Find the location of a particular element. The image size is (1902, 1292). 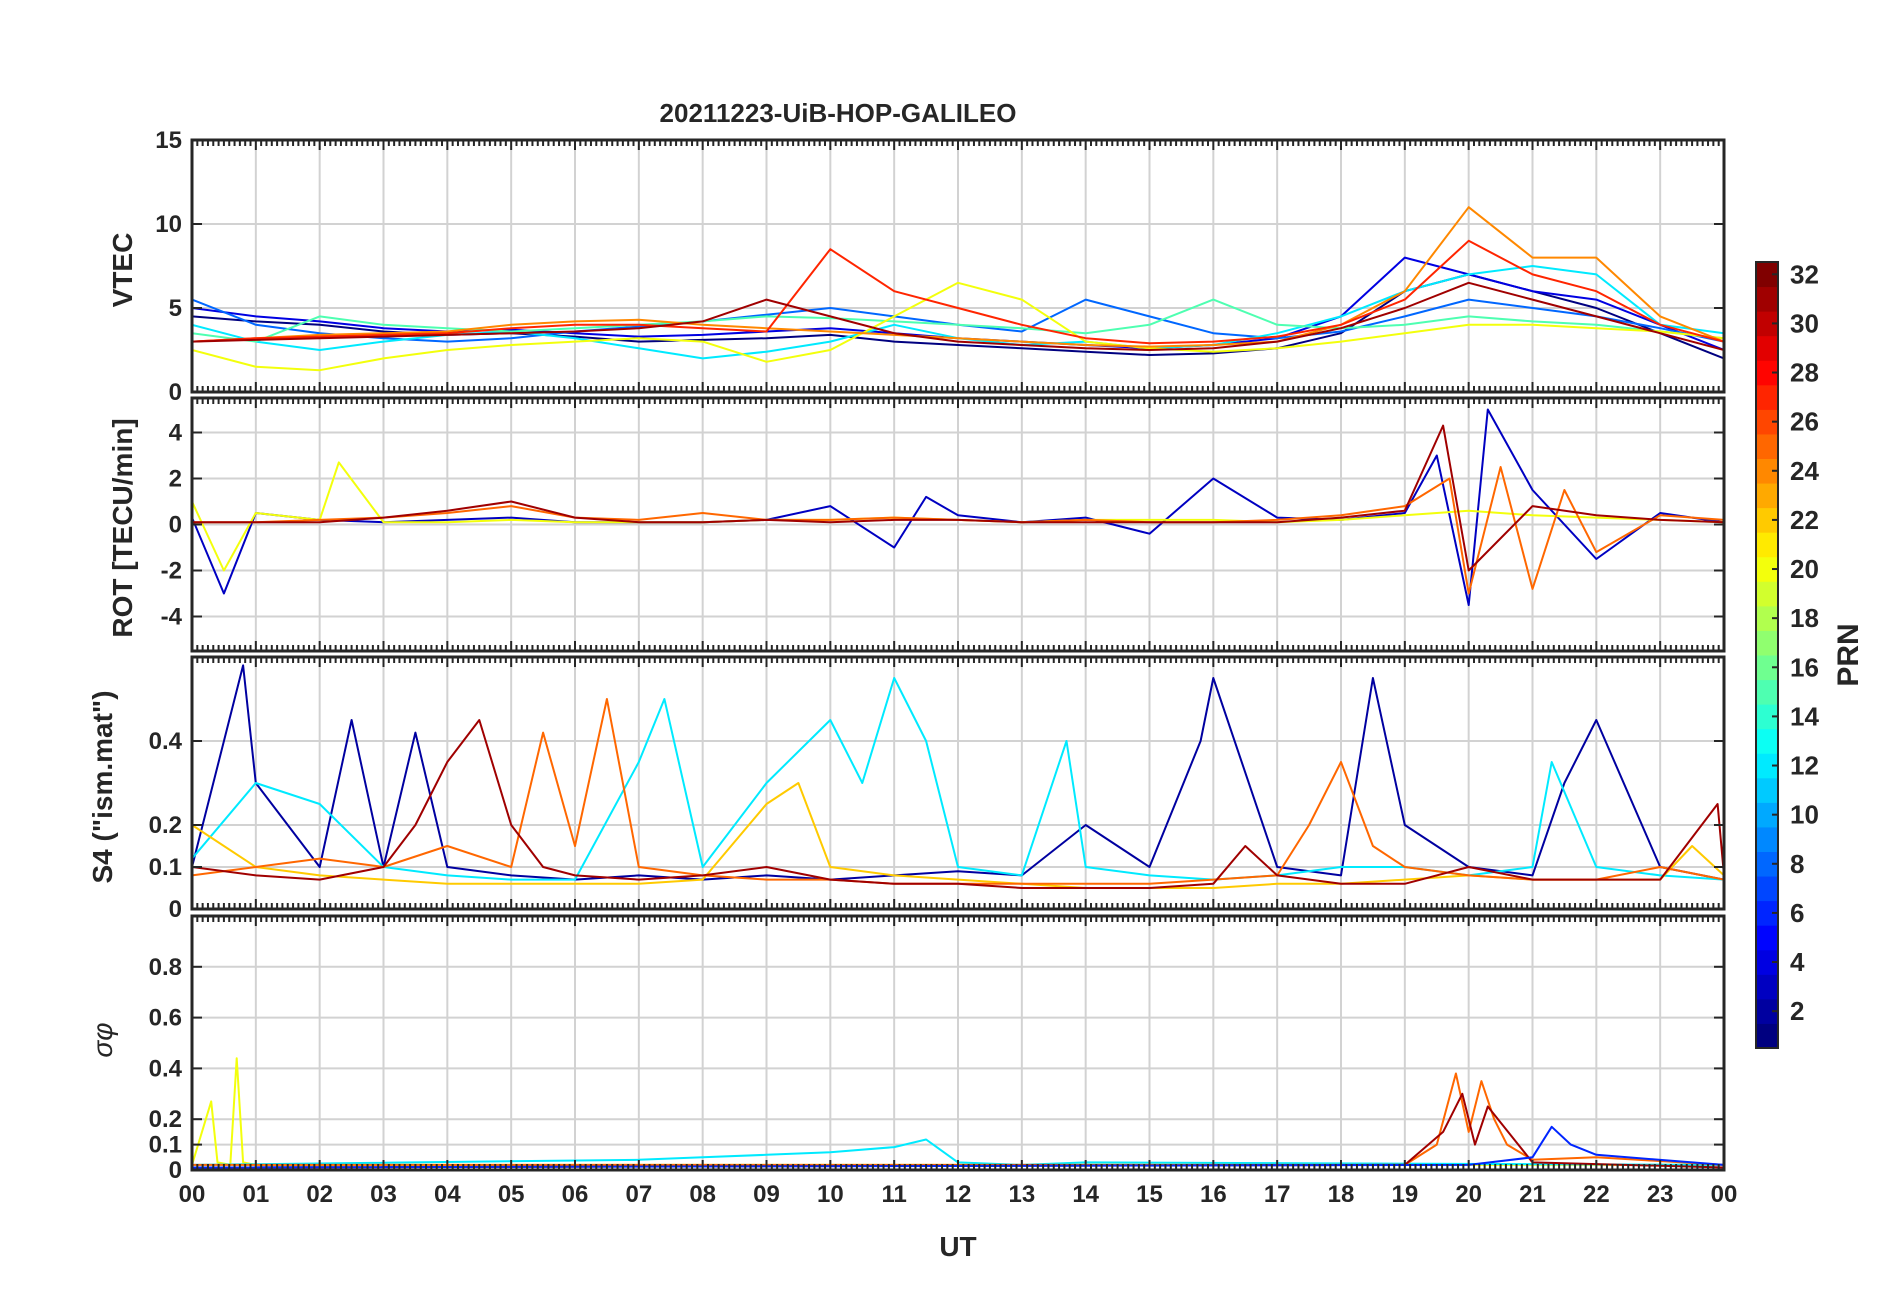

colorbar-label: PRN is located at coordinates (1848, 654).